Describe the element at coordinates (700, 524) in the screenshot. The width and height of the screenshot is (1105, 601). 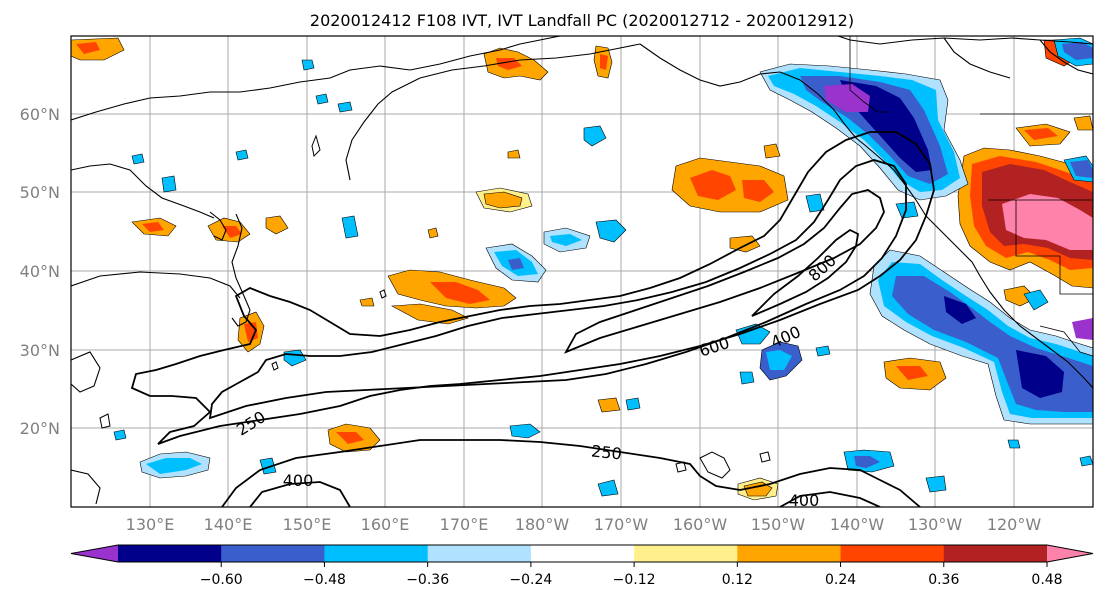
I see `lon-label-160w: 160°W` at that location.